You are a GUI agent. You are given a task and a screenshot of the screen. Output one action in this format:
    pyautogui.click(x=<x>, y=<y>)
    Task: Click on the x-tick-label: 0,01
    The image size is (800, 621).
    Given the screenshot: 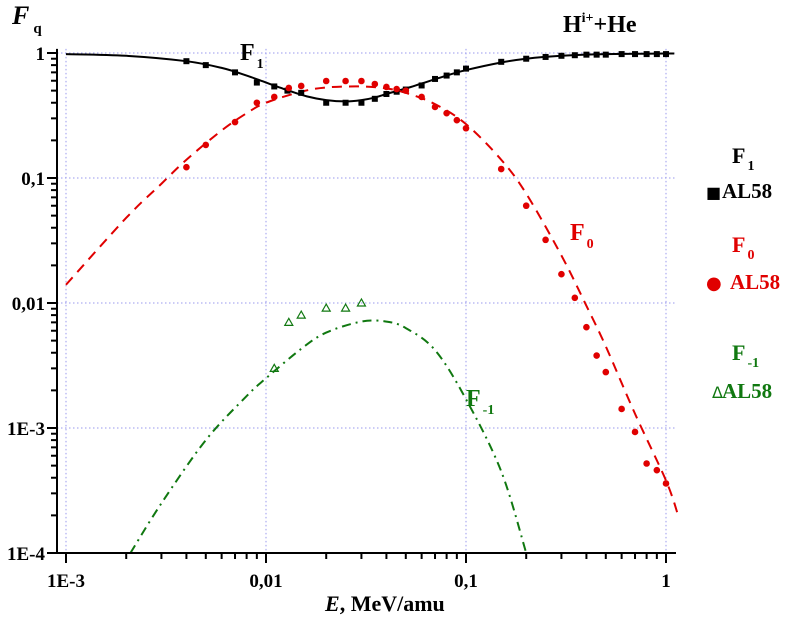 What is the action you would take?
    pyautogui.click(x=265, y=581)
    